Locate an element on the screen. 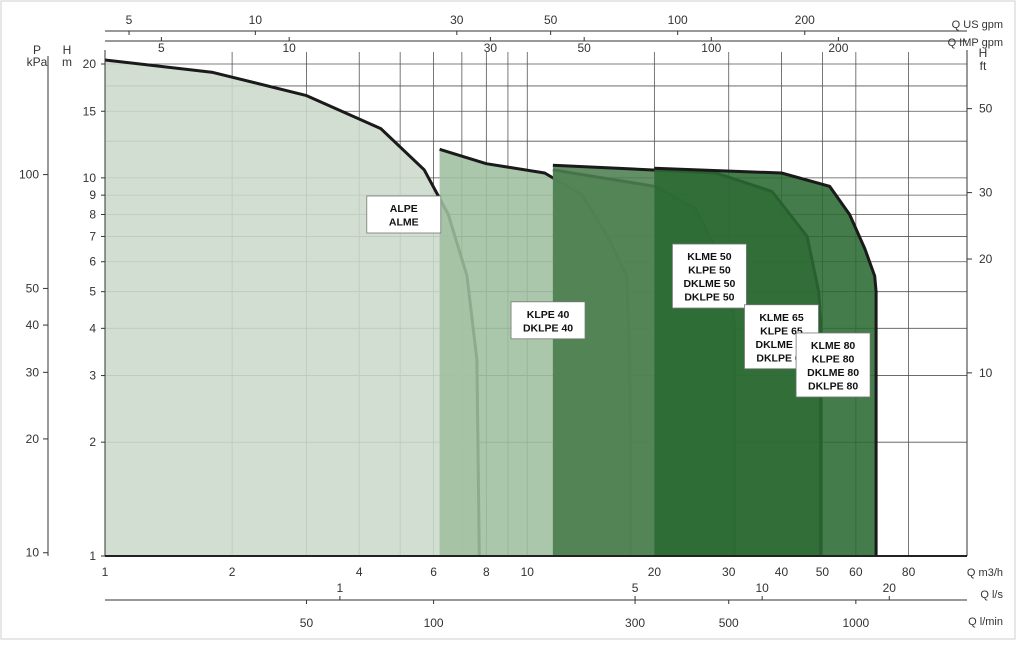 Image resolution: width=1016 pixels, height=645 pixels. series-label-line: KLME 80 is located at coordinates (833, 346).